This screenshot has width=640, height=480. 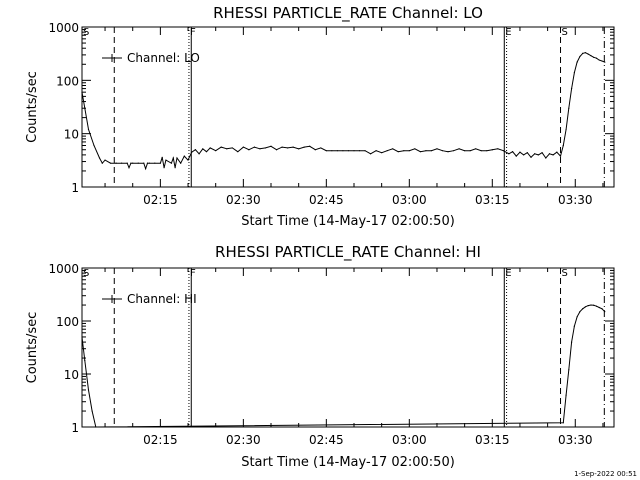 What do you see at coordinates (492, 440) in the screenshot?
I see `x-tick-label: 03:15` at bounding box center [492, 440].